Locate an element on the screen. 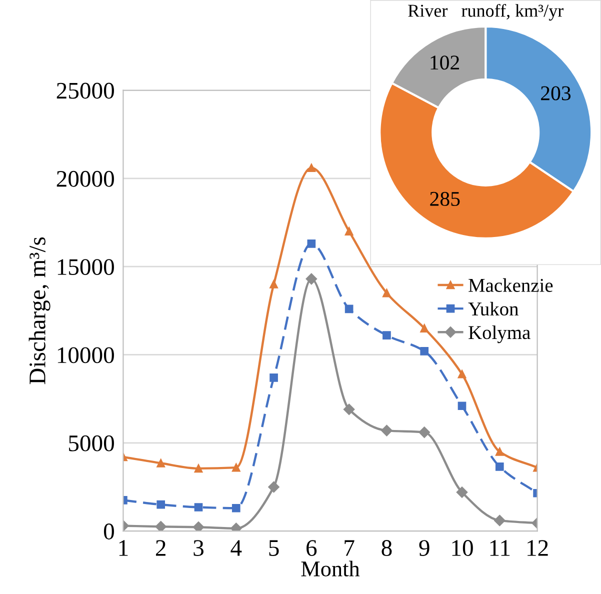  x-axis-title: Month is located at coordinates (330, 568).